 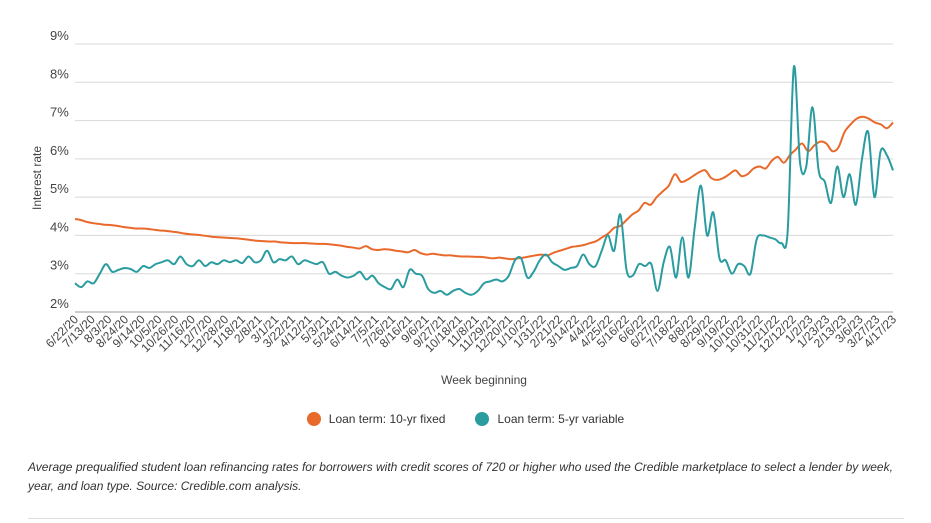 I want to click on y-tick-label: 2%, so click(x=59, y=303).